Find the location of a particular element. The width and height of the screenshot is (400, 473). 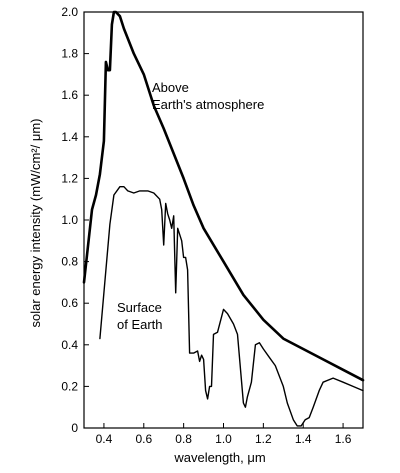

x-tick-label: 0.4 is located at coordinates (104, 439).